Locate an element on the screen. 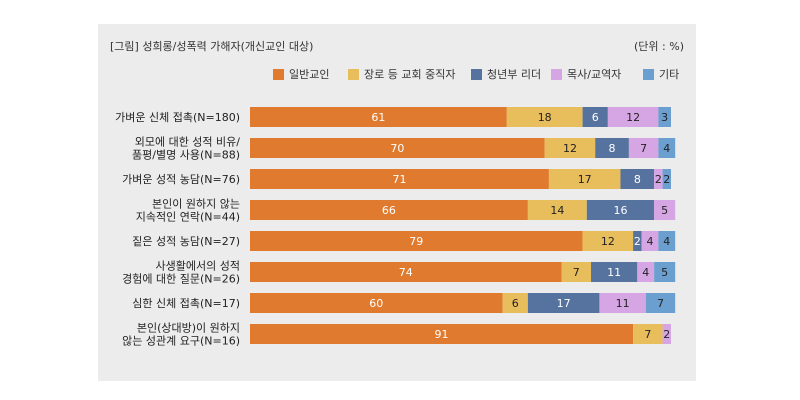  data-label: 74 is located at coordinates (406, 272).